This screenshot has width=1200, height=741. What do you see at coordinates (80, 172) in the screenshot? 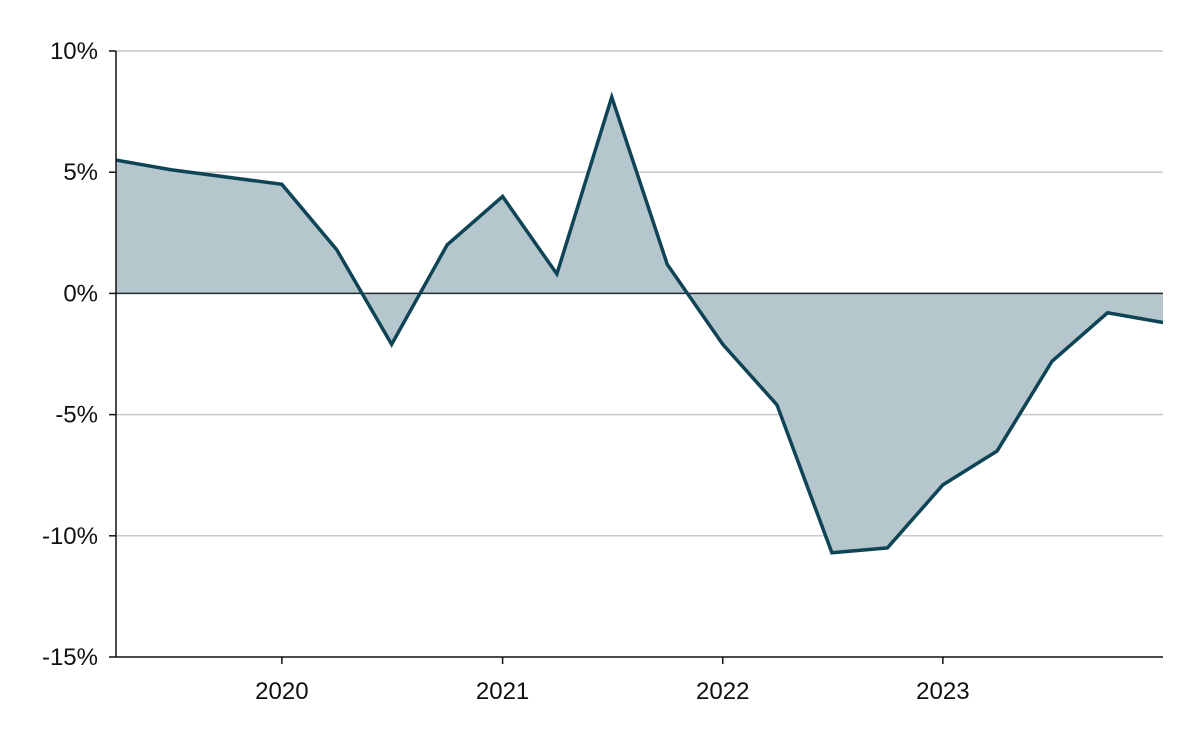
I see `y-tick-label: 5%` at bounding box center [80, 172].